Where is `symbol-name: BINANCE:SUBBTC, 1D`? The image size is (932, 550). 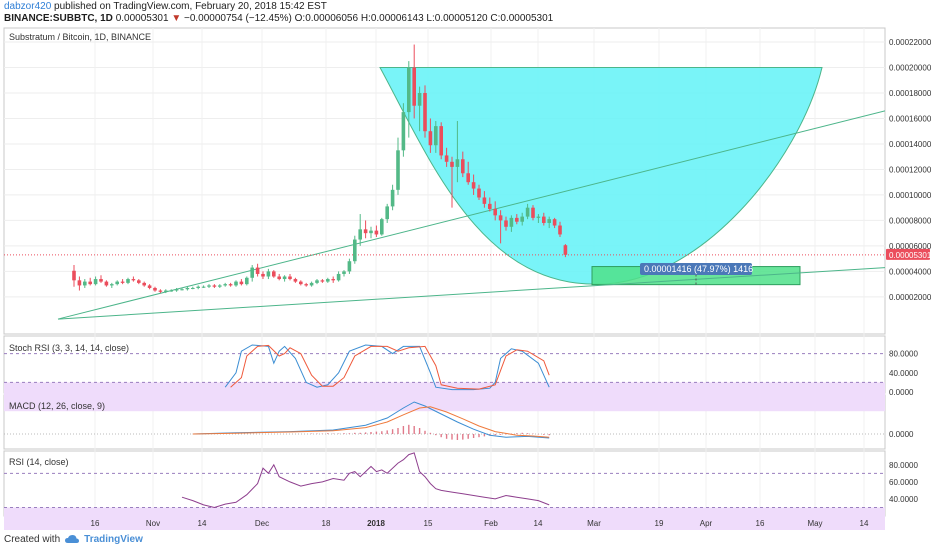 symbol-name: BINANCE:SUBBTC, 1D is located at coordinates (58, 18).